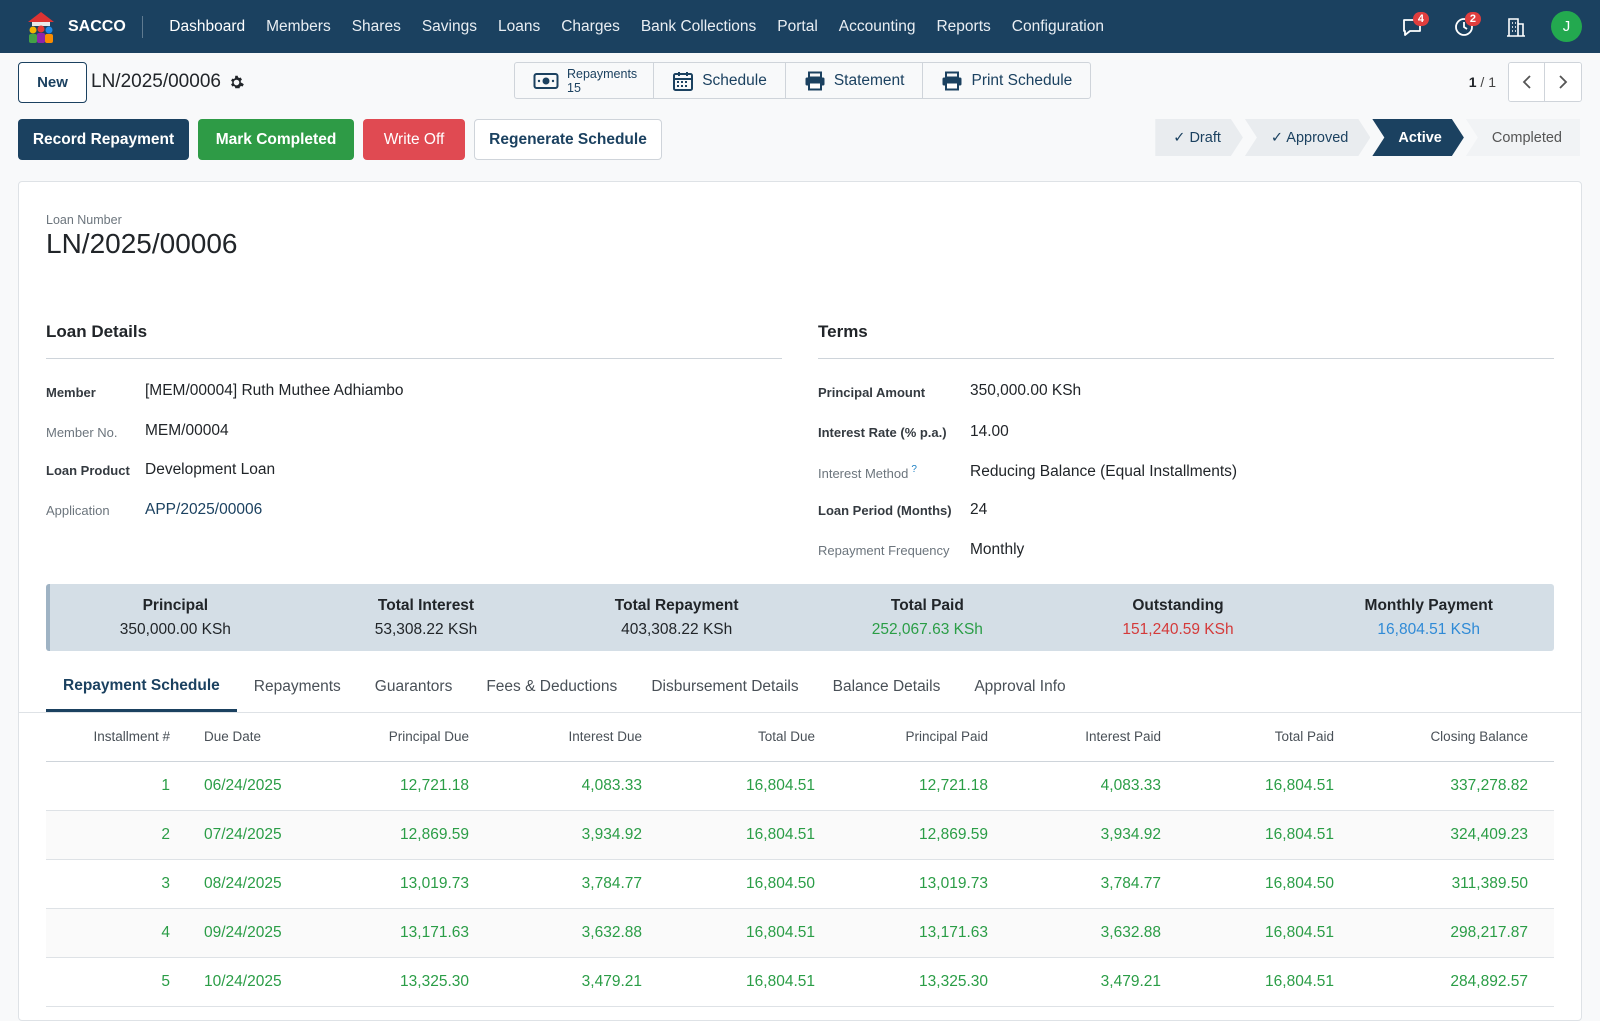 The image size is (1600, 1021). I want to click on member-no-field: MEM/00004, so click(187, 430).